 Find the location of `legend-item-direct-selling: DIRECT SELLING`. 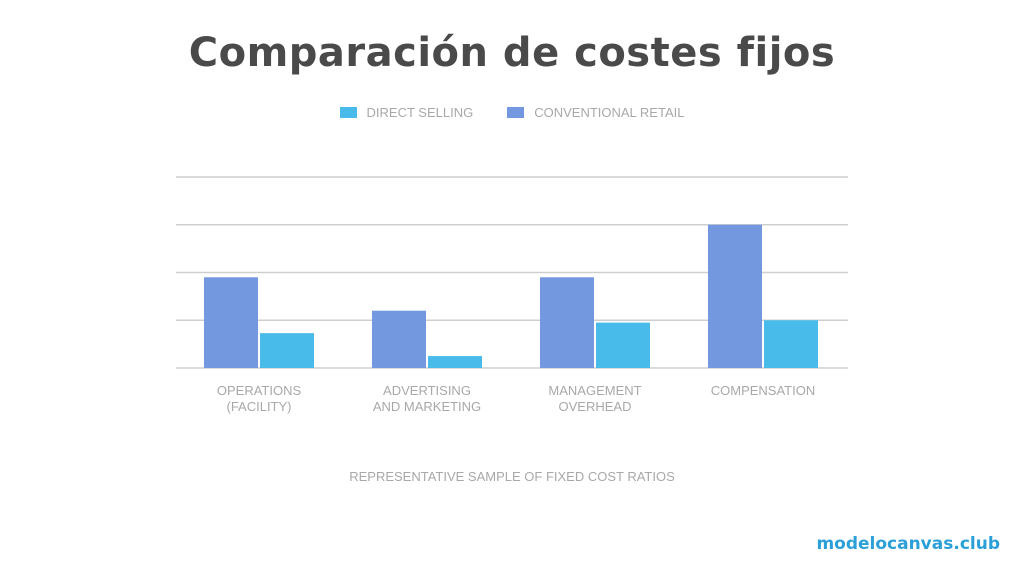

legend-item-direct-selling: DIRECT SELLING is located at coordinates (406, 112).